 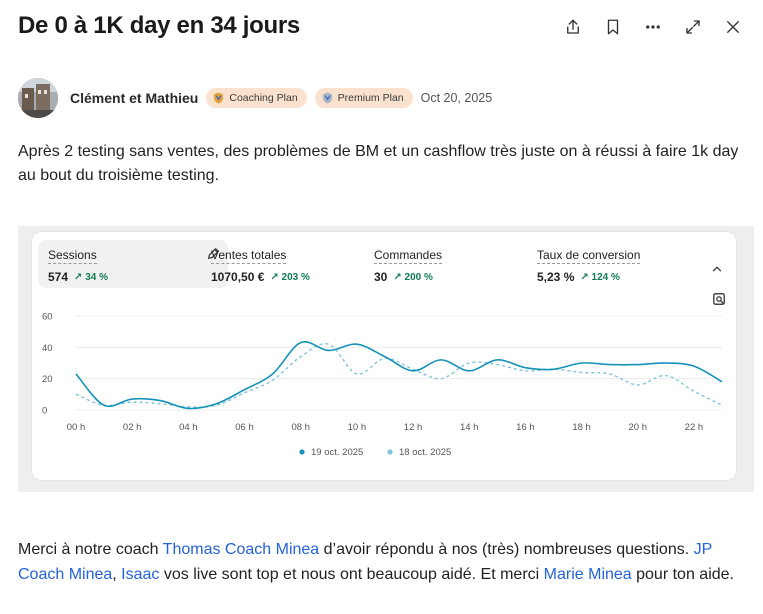 I want to click on post-date: Oct 20, 2025, so click(x=456, y=98).